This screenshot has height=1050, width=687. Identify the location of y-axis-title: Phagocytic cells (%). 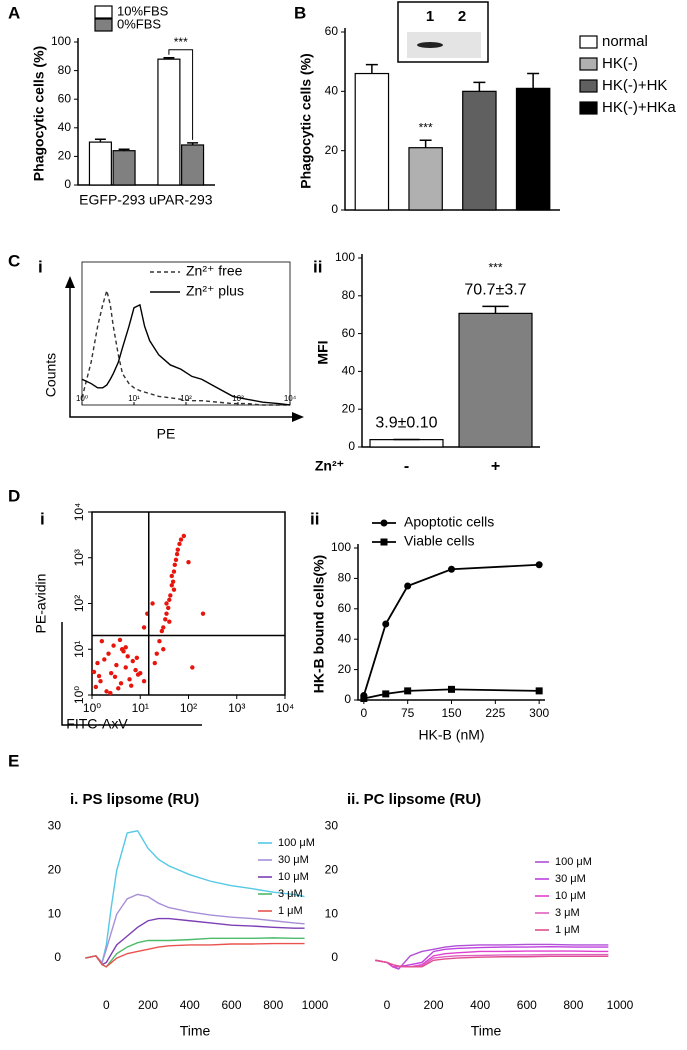
(39, 113).